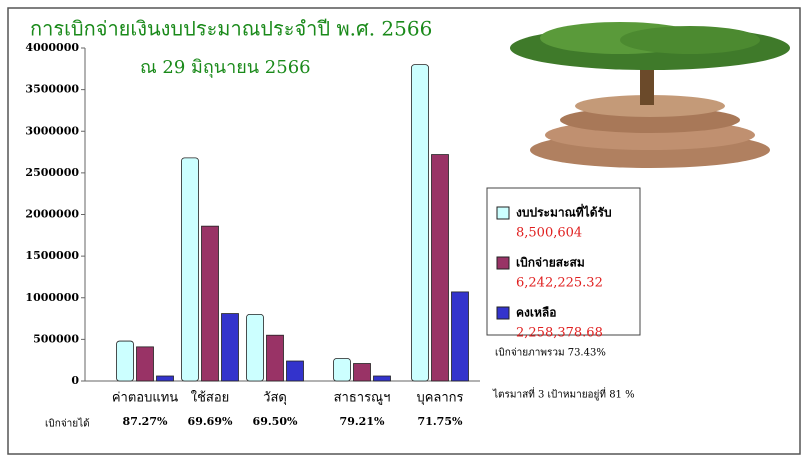 The width and height of the screenshot is (810, 462). Describe the element at coordinates (275, 421) in the screenshot. I see `percent-label: 69.50%` at that location.